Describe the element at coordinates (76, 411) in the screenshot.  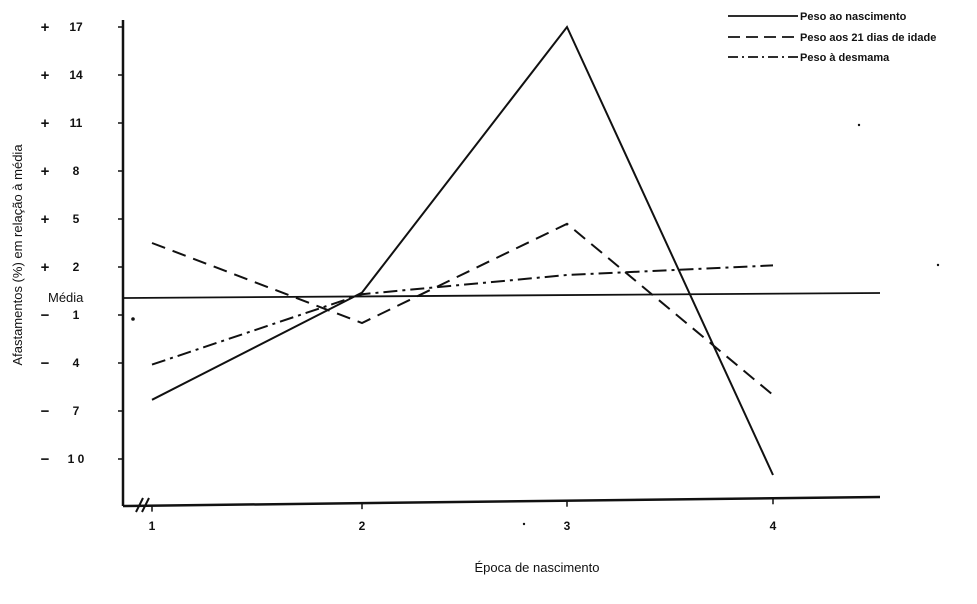
I see `y-tick-label: 7` at that location.